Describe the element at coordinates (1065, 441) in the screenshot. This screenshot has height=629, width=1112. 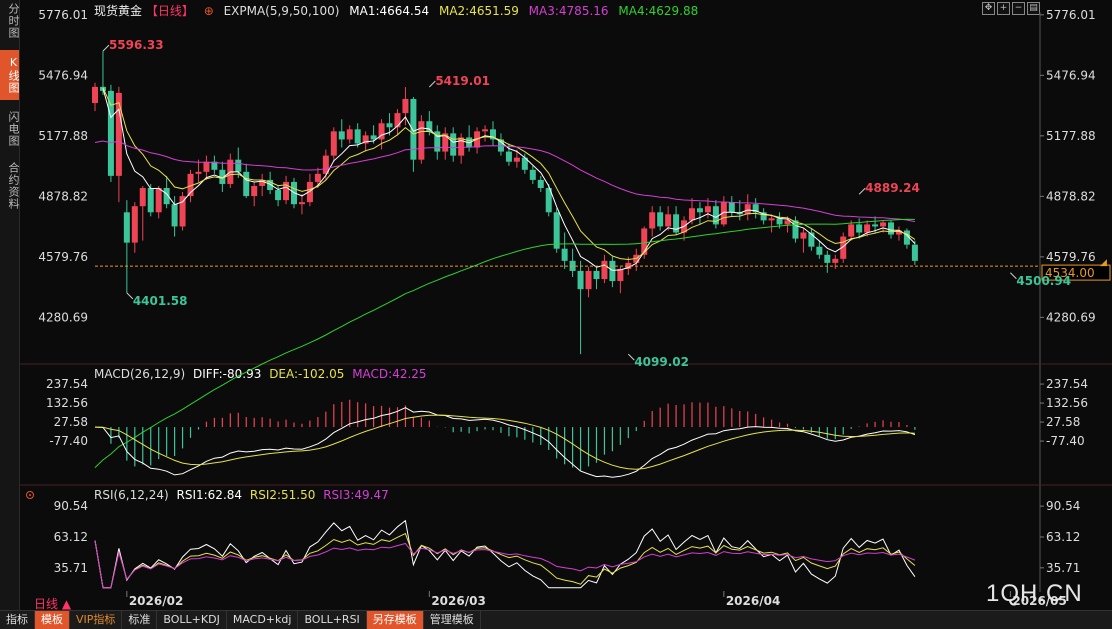
I see `macd-ytick-right-3: -77.40` at that location.